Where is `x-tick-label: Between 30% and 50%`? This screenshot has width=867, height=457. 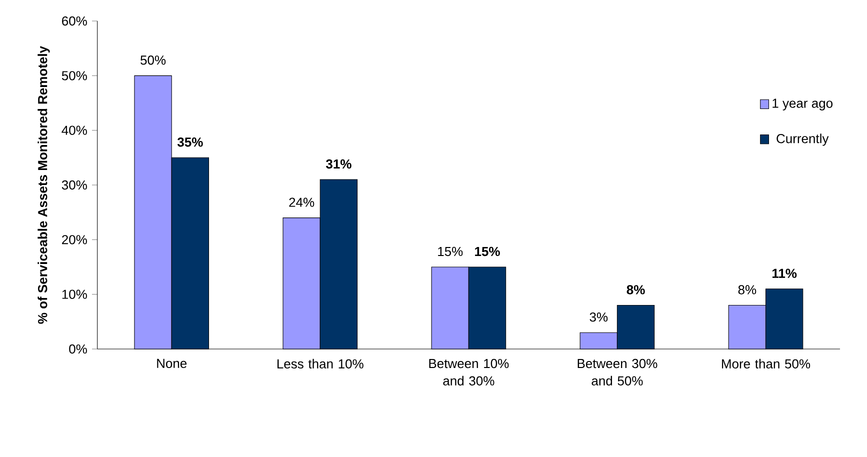
x-tick-label: Between 30% and 50% is located at coordinates (618, 372).